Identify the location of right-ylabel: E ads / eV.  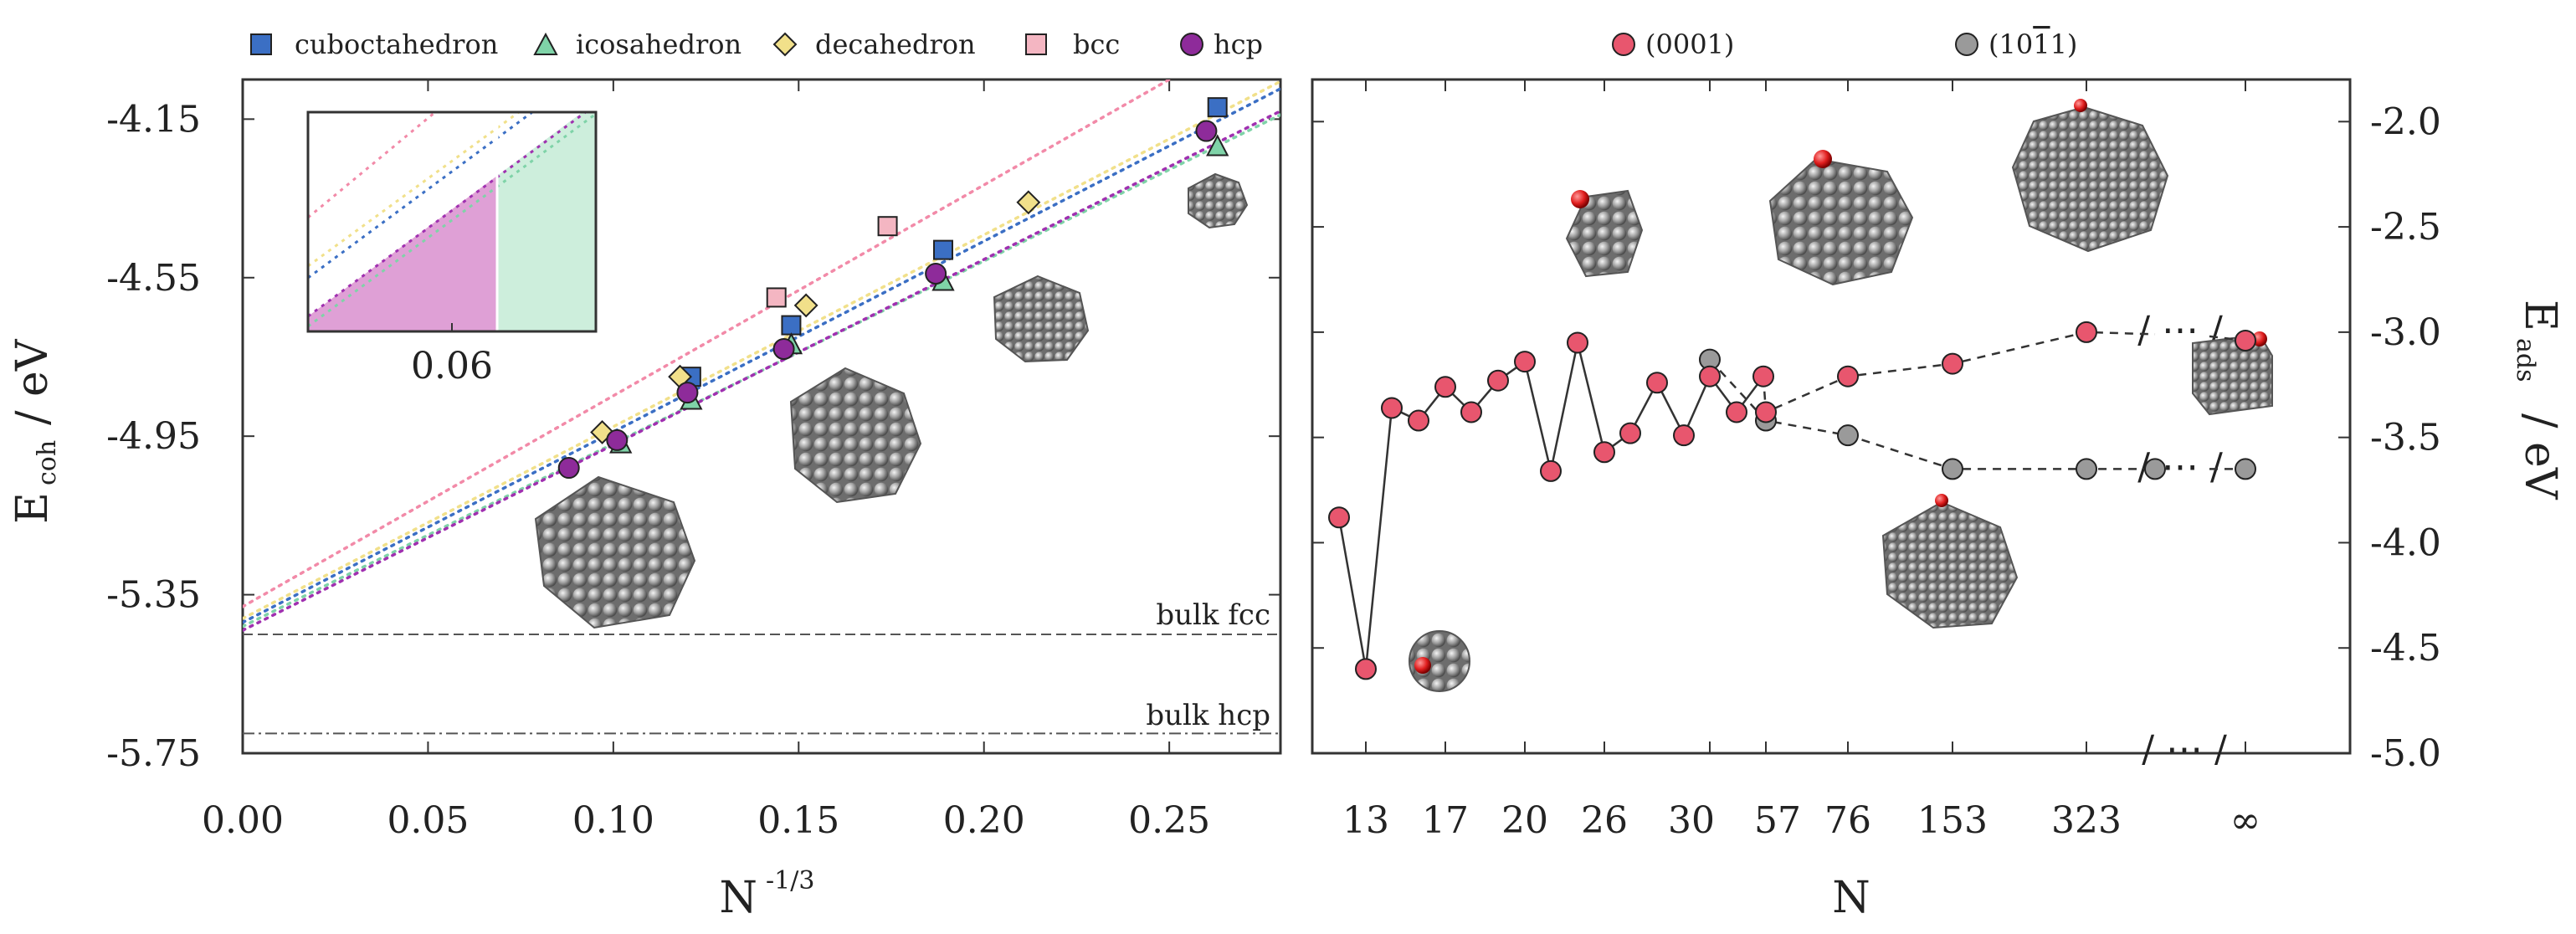
(2538, 400).